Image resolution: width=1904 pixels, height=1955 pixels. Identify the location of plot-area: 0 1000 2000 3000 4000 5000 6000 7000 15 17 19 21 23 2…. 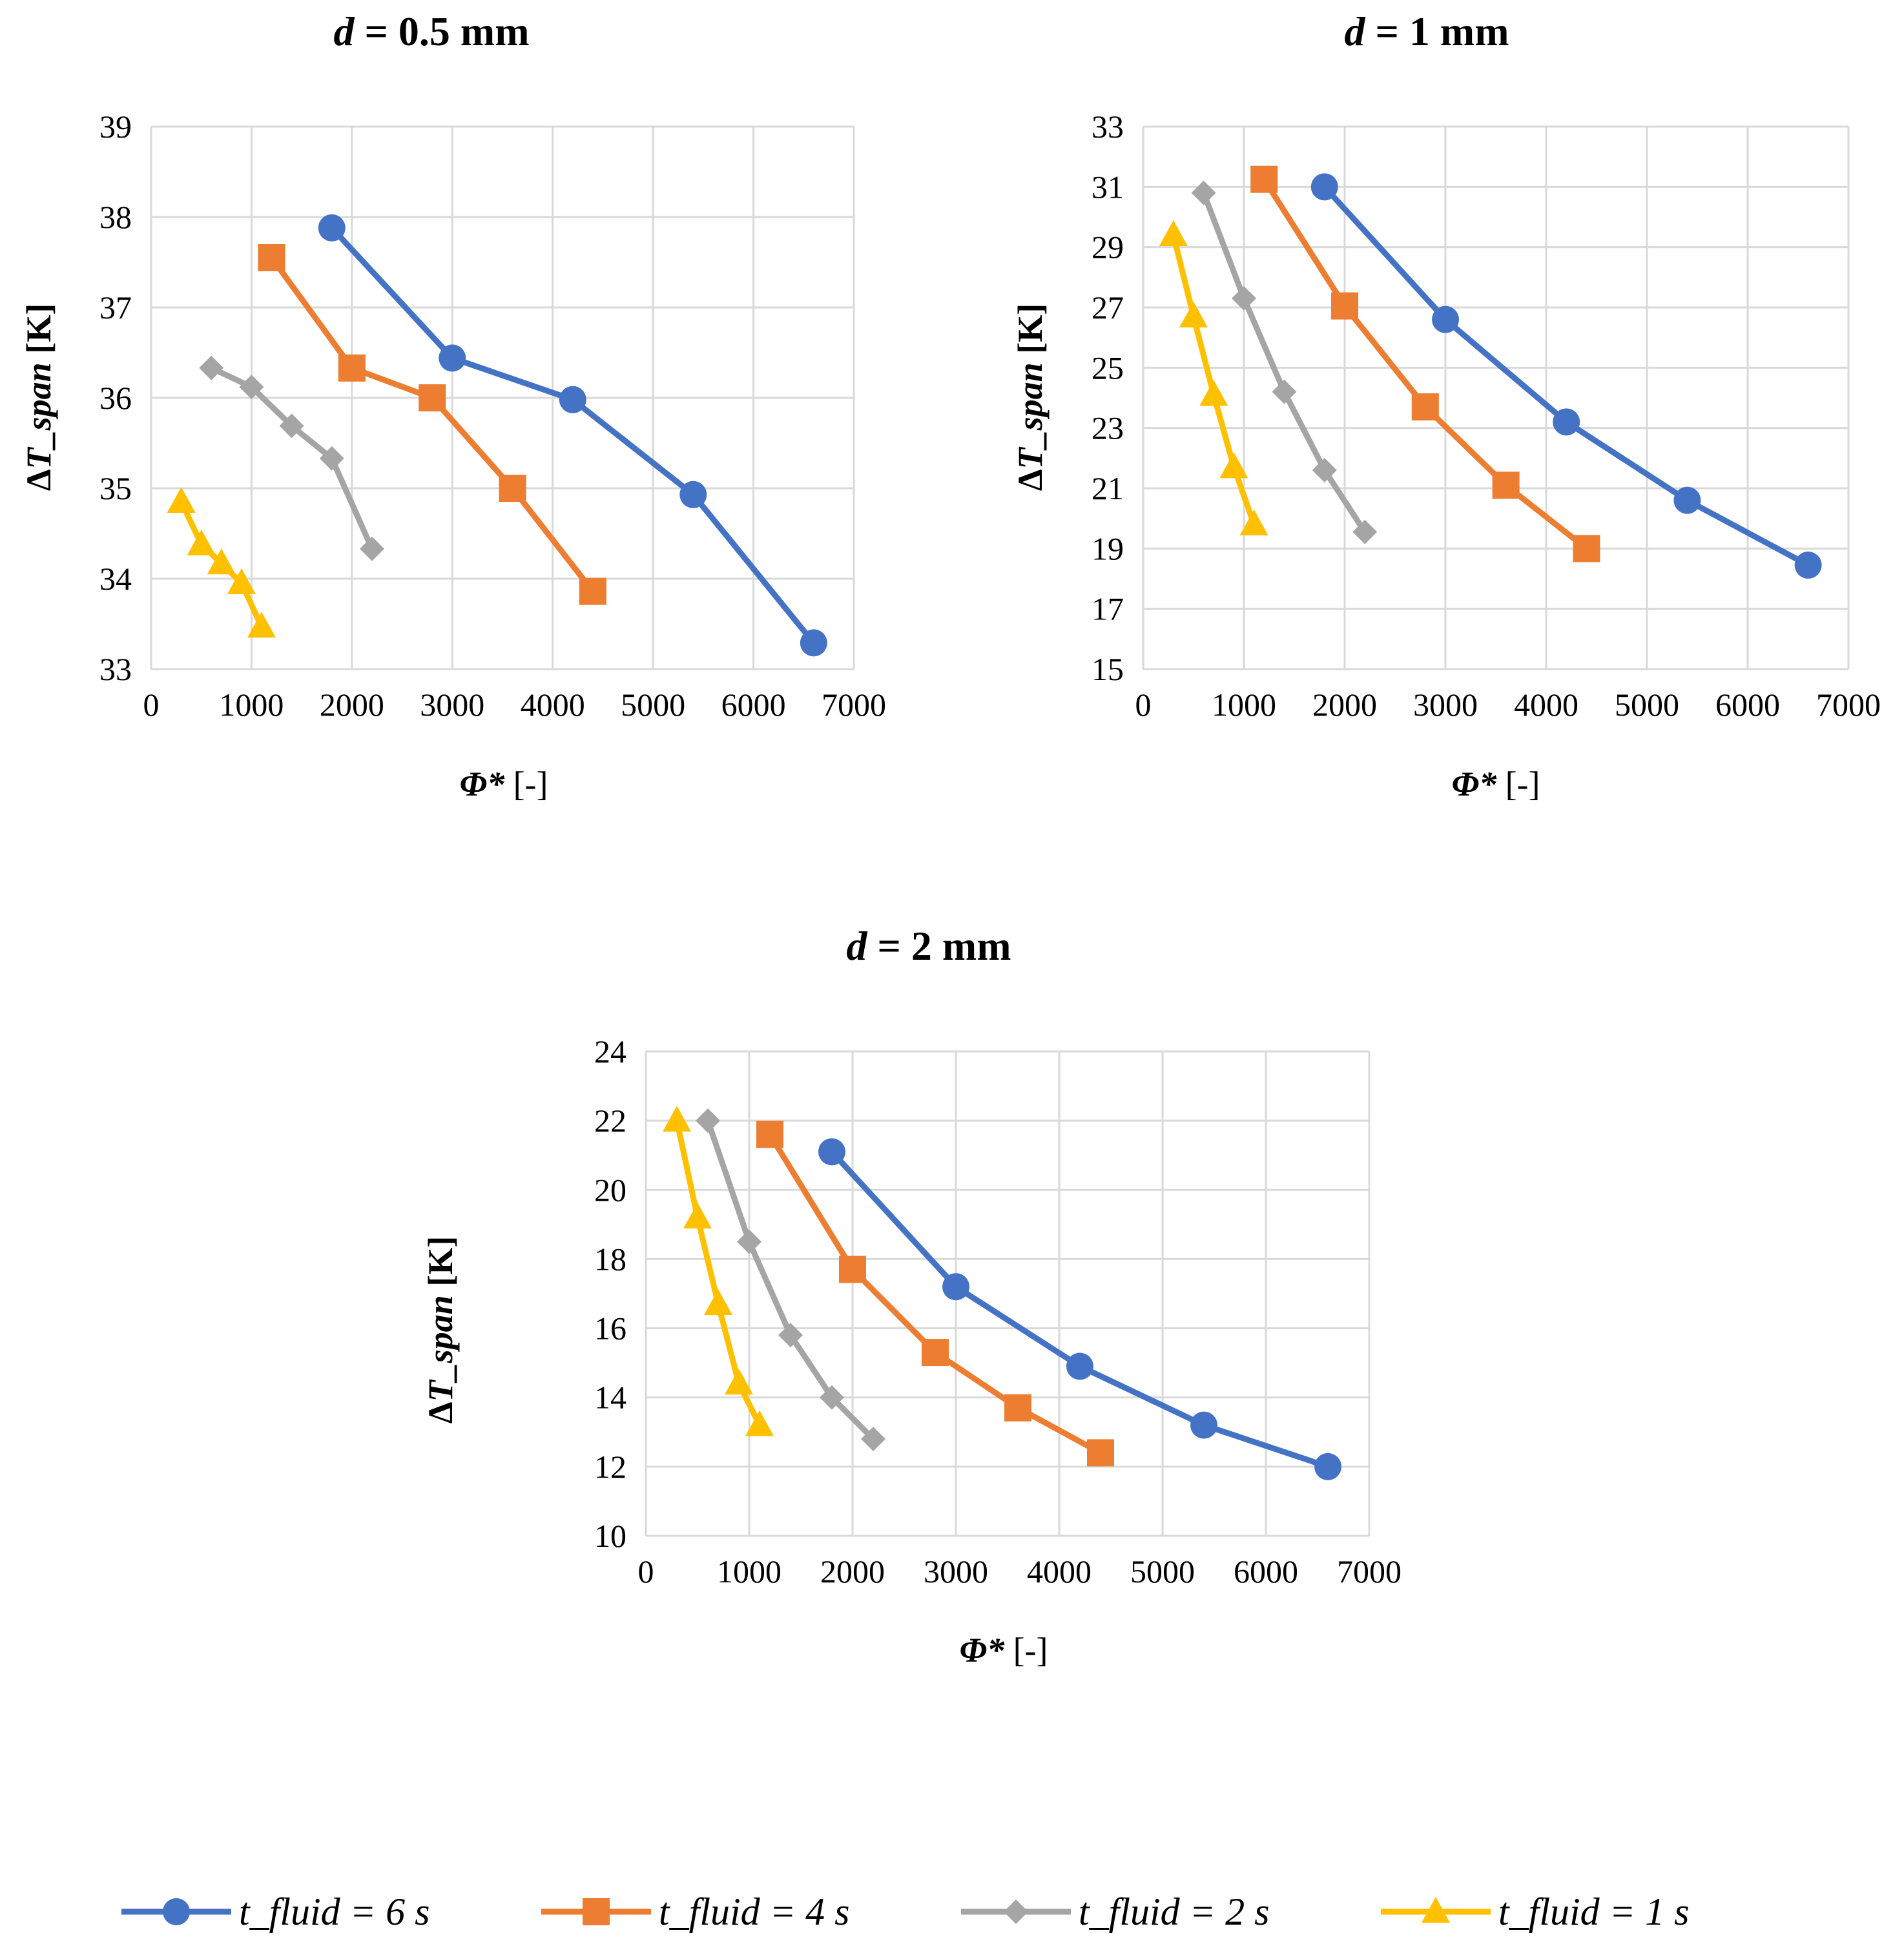
(1486, 416).